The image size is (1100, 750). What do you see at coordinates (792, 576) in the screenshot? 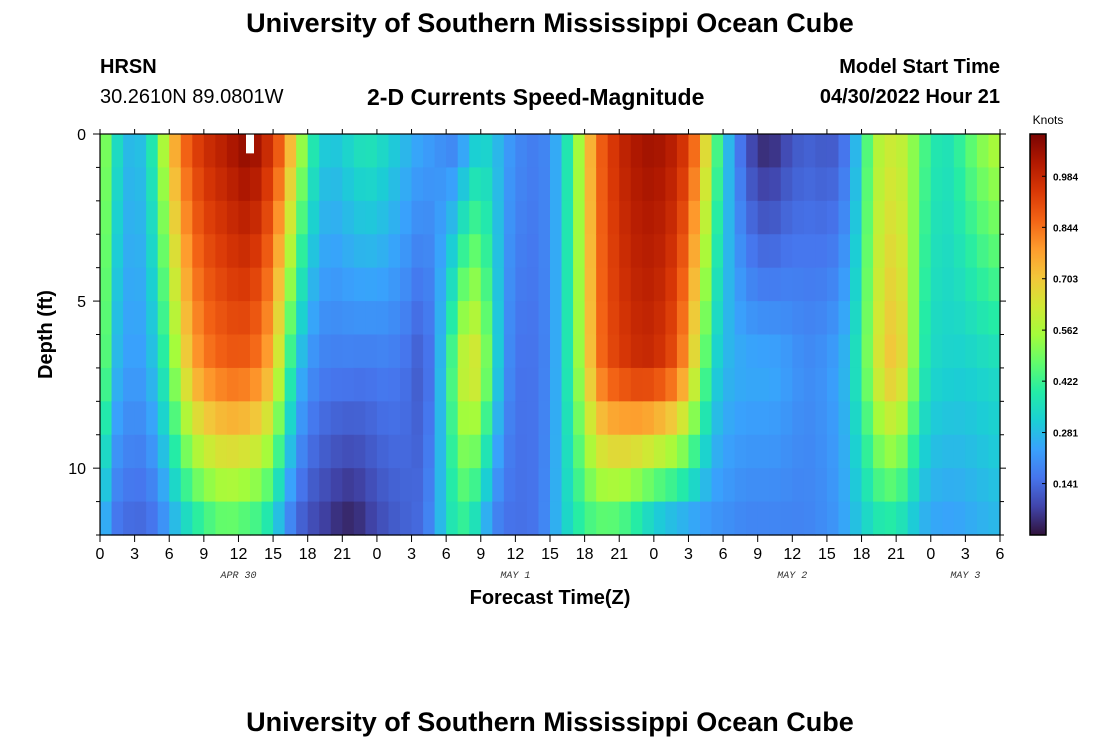
I see `date-label: MAY 2` at bounding box center [792, 576].